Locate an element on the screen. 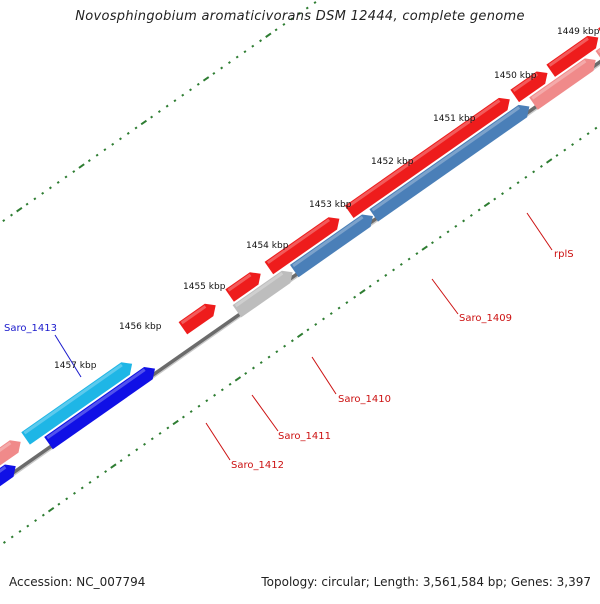 Image resolution: width=600 pixels, height=604 pixels. scale-label-1455: 1455 kbp is located at coordinates (204, 287).